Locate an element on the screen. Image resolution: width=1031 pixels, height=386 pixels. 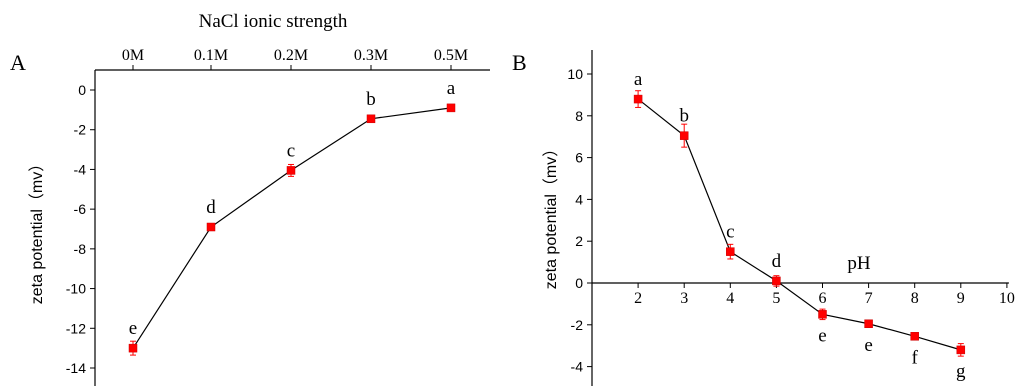
significance-label-b: a is located at coordinates (638, 79).